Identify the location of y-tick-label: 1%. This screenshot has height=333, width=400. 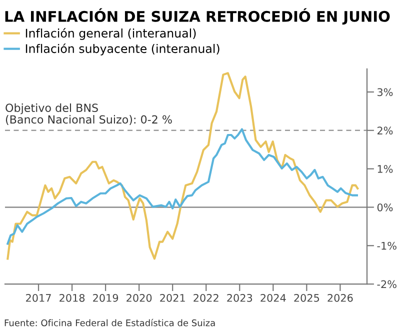
(385, 169).